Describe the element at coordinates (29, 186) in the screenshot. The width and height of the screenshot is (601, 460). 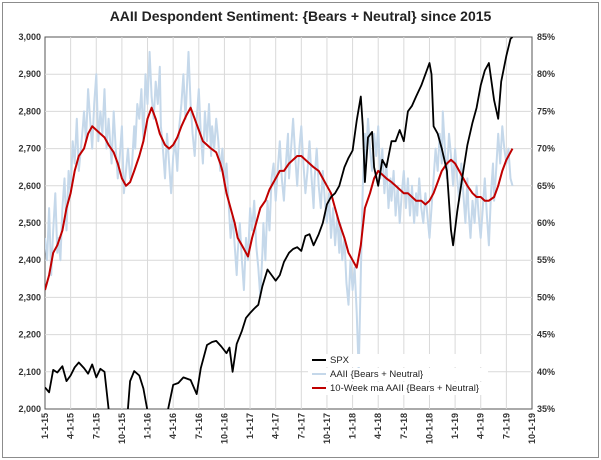
I see `left-axis-tick-label: 2,600` at that location.